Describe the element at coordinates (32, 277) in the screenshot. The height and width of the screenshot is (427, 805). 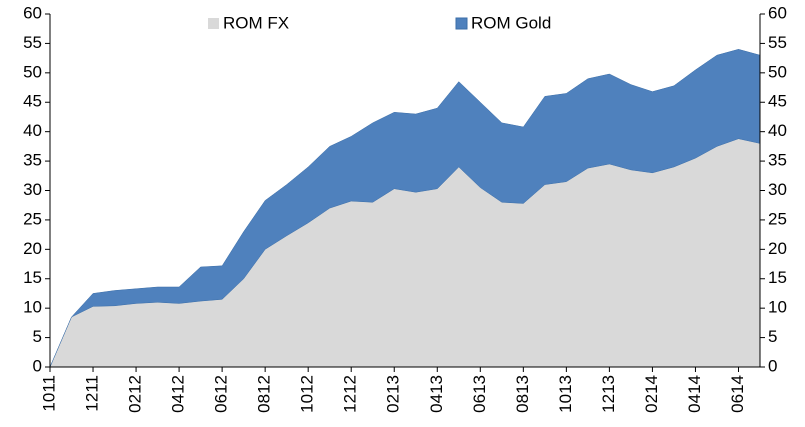
I see `y-tick-label: 15` at that location.